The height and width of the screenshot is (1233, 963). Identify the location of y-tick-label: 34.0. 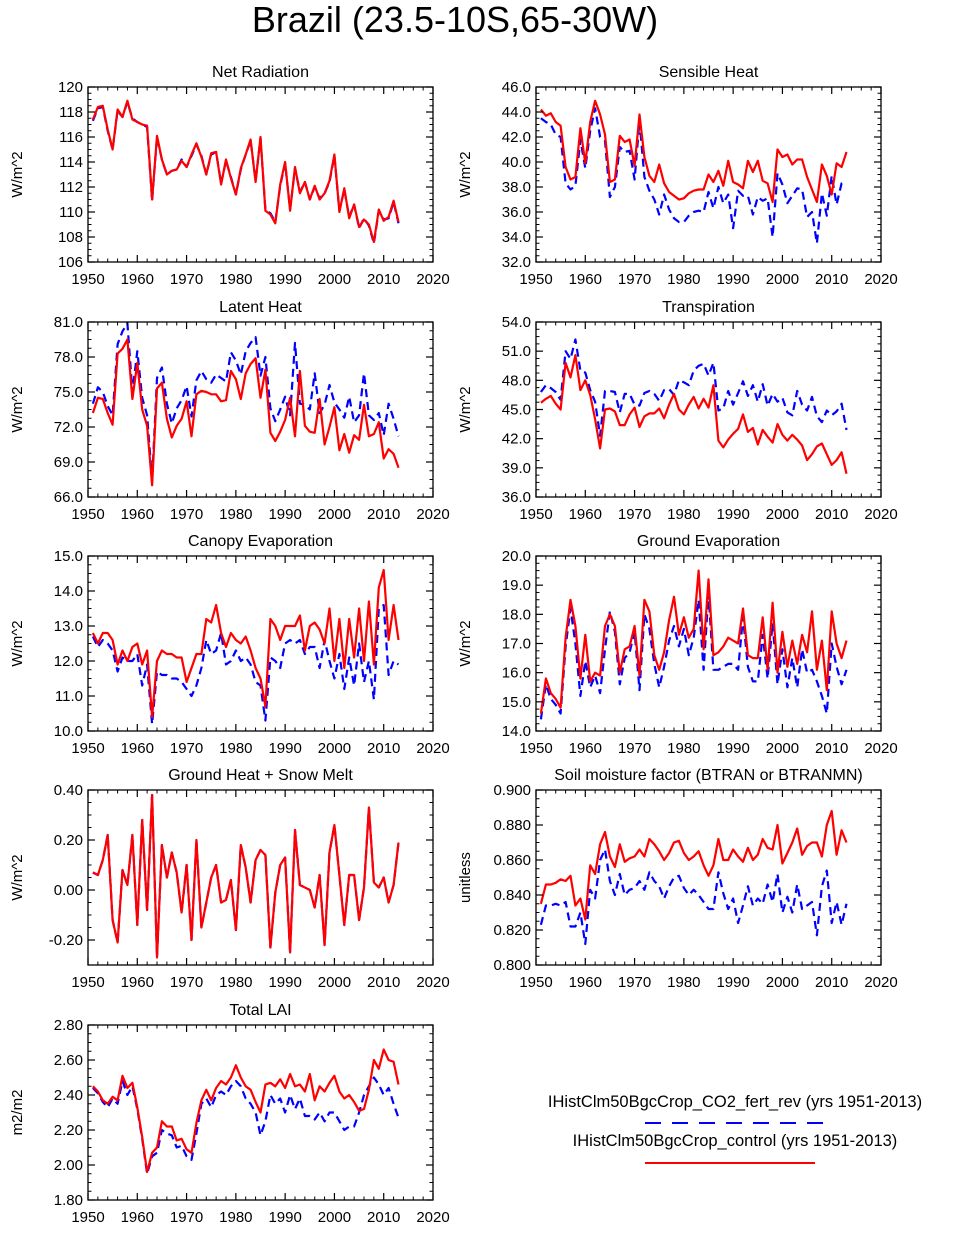
(516, 237).